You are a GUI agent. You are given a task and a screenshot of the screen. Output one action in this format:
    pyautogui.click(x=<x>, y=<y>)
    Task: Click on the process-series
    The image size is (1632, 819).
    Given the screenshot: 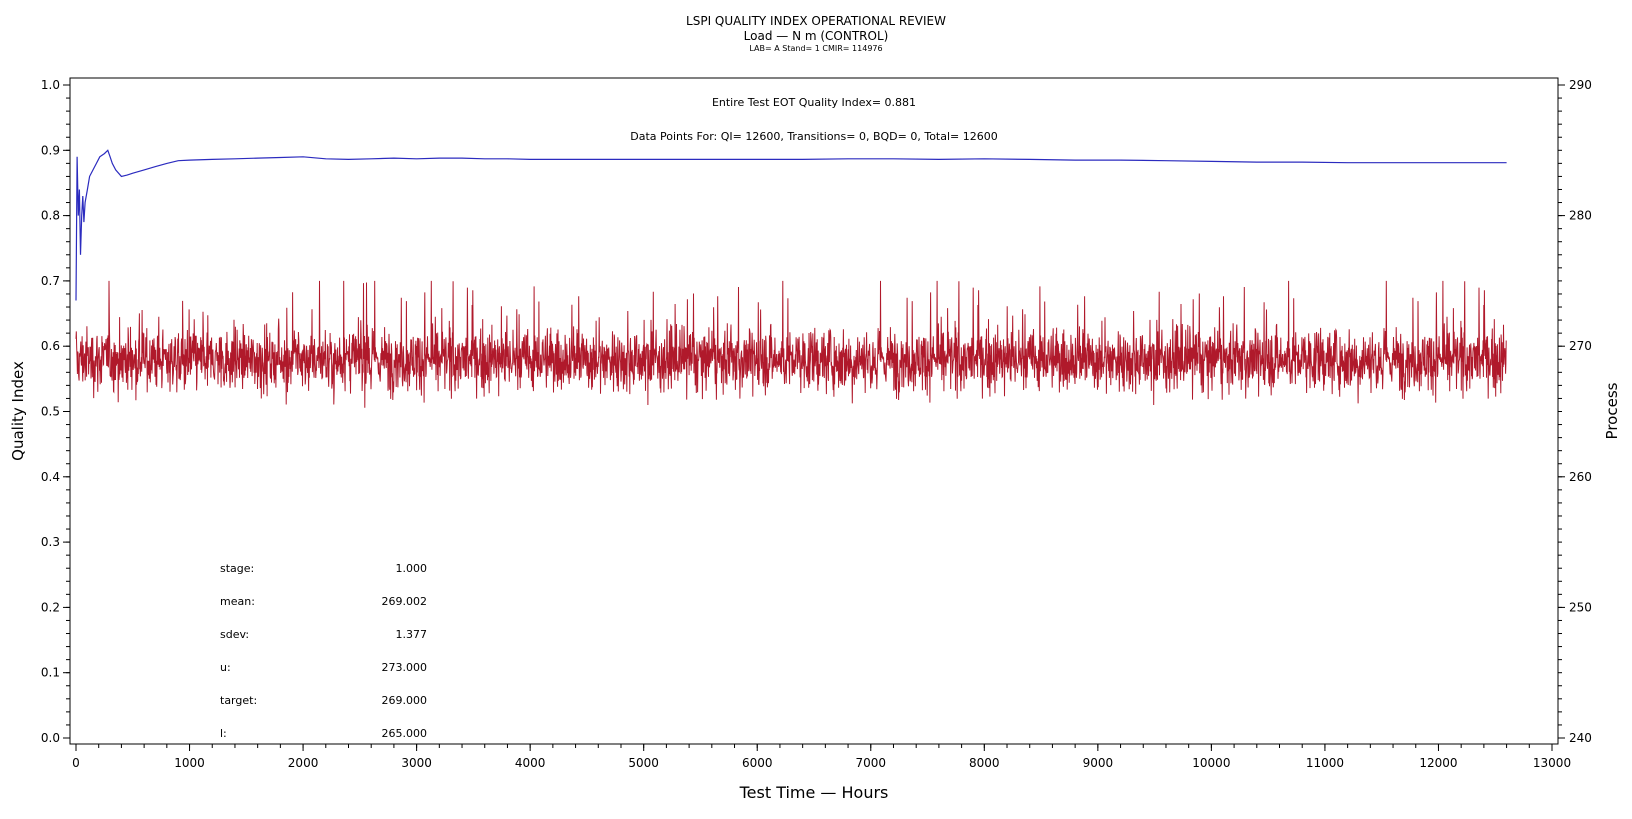 What is the action you would take?
    pyautogui.click(x=791, y=344)
    